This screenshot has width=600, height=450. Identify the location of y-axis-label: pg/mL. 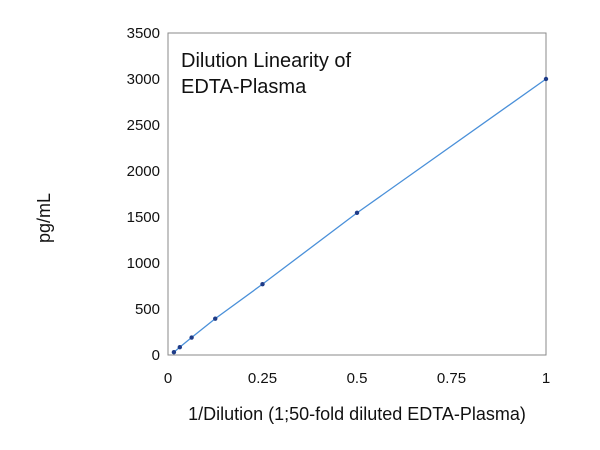
(44, 218).